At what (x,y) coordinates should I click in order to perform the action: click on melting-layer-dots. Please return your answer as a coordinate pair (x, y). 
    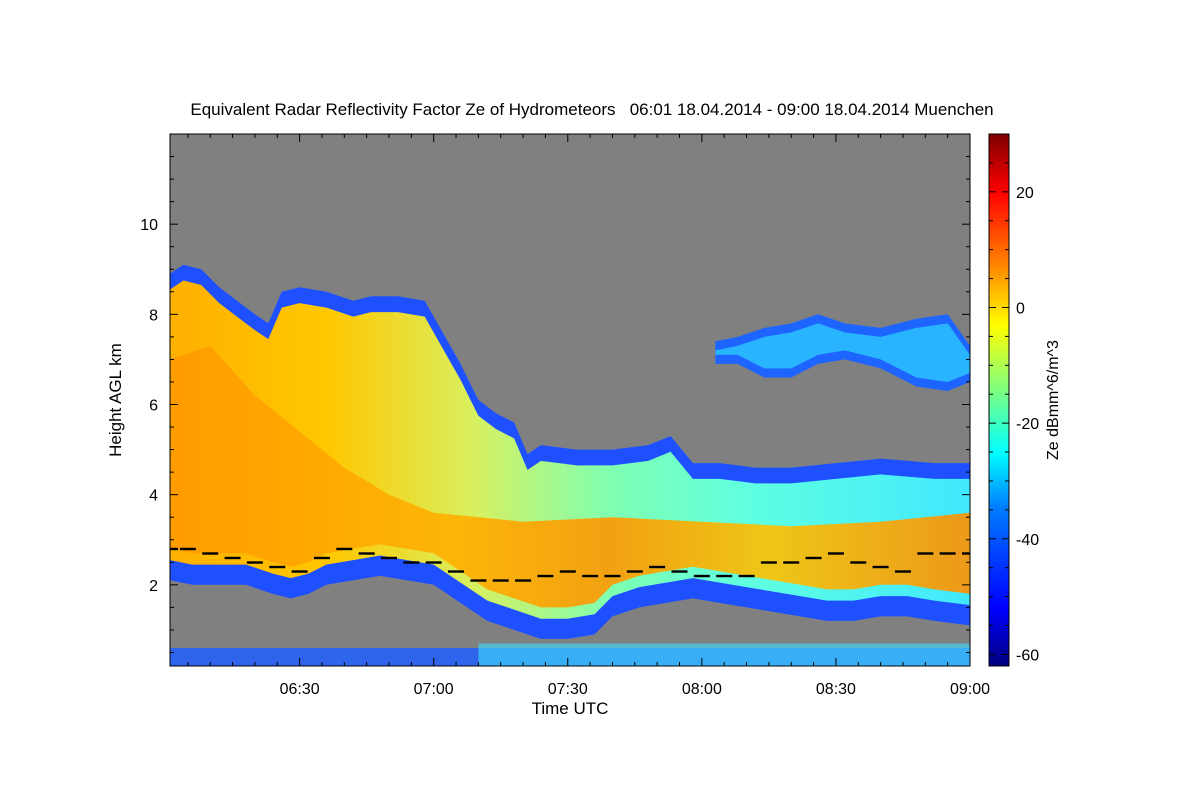
    Looking at the image, I should click on (570, 564).